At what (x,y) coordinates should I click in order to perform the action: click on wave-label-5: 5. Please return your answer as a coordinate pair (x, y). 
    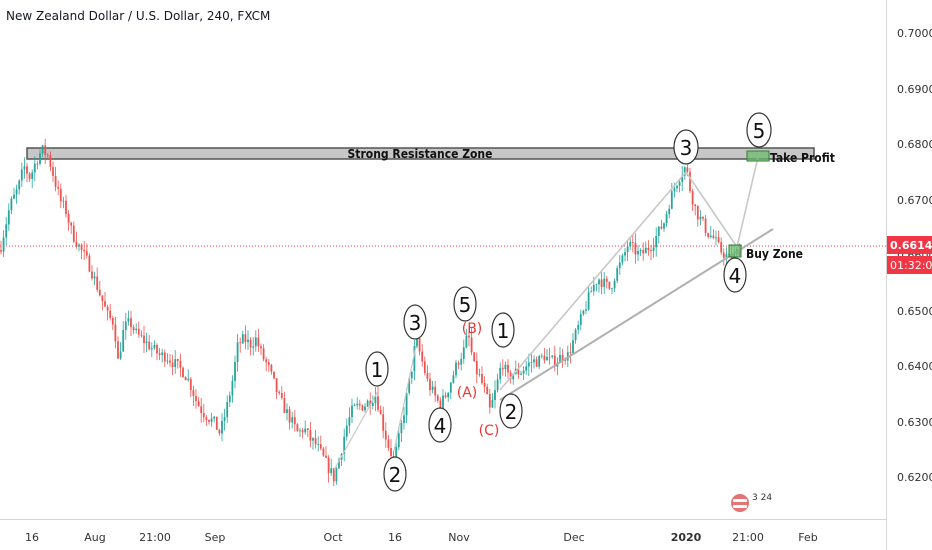
    Looking at the image, I should click on (465, 304).